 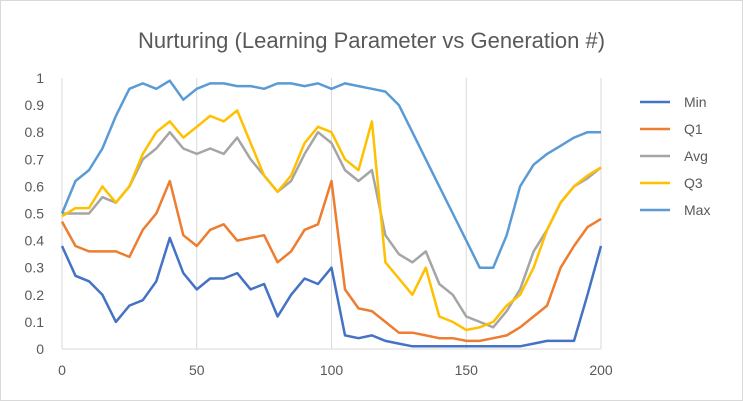 What do you see at coordinates (332, 370) in the screenshot?
I see `x-tick-label: 100` at bounding box center [332, 370].